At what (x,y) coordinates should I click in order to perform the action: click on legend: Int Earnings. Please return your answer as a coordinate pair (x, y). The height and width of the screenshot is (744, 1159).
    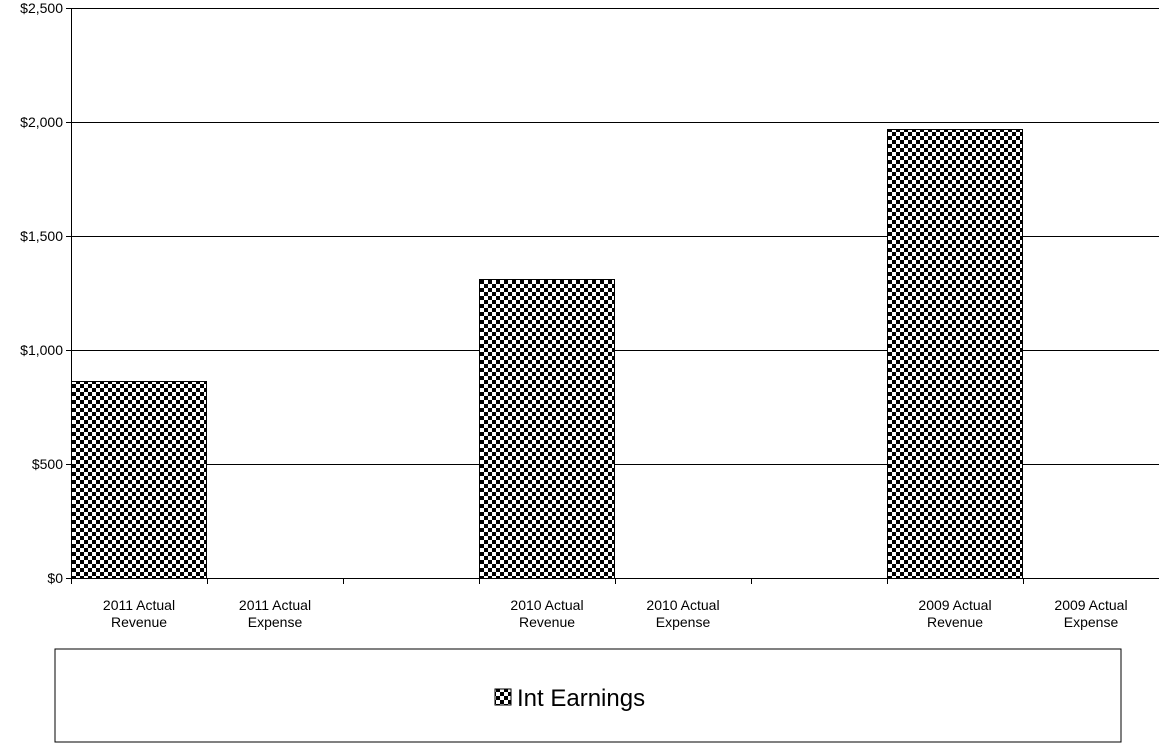
    Looking at the image, I should click on (588, 695).